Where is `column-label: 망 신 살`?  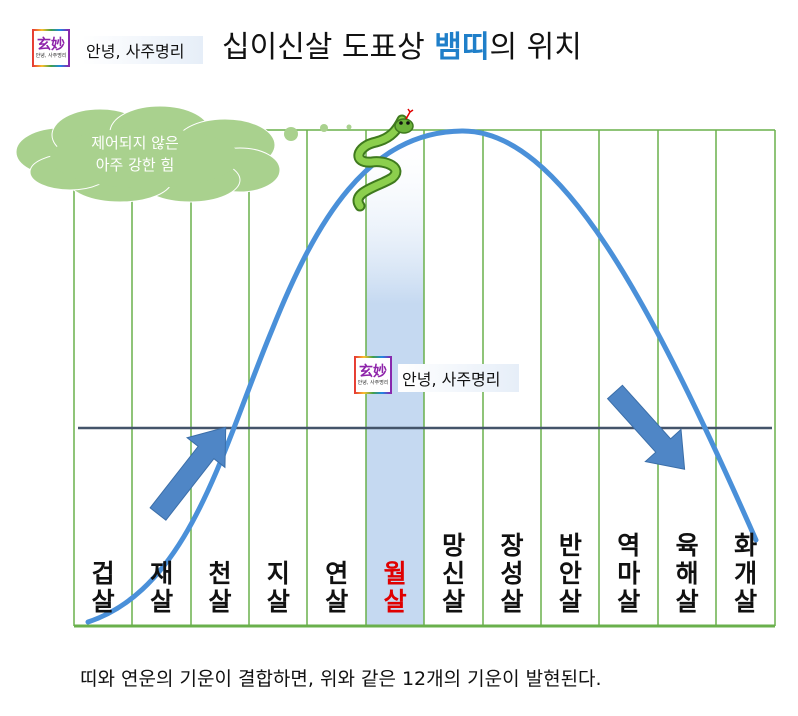 column-label: 망 신 살 is located at coordinates (454, 573).